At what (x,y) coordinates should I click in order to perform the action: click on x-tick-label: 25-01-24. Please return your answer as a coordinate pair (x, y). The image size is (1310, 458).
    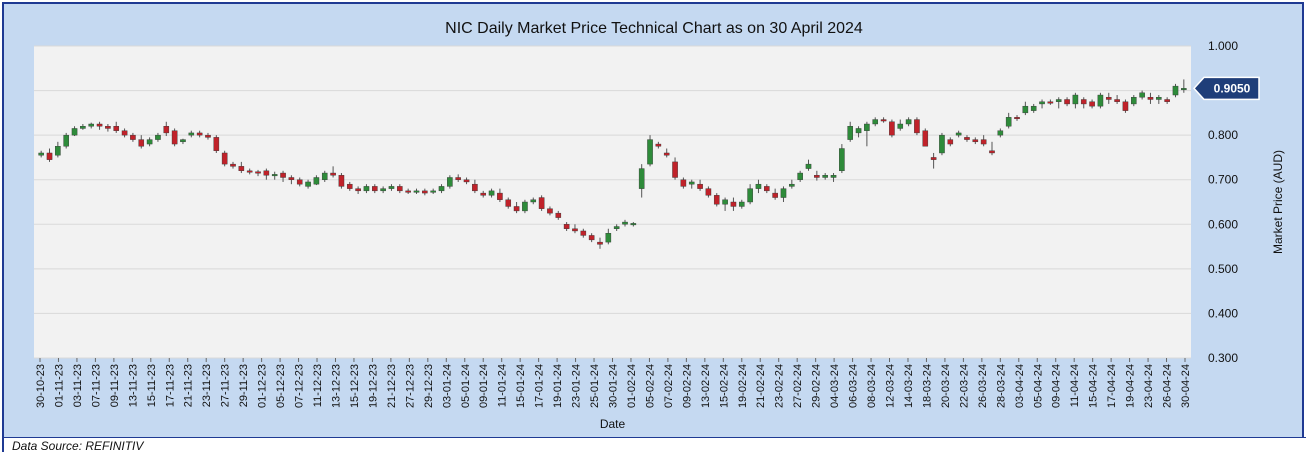
    Looking at the image, I should click on (595, 386).